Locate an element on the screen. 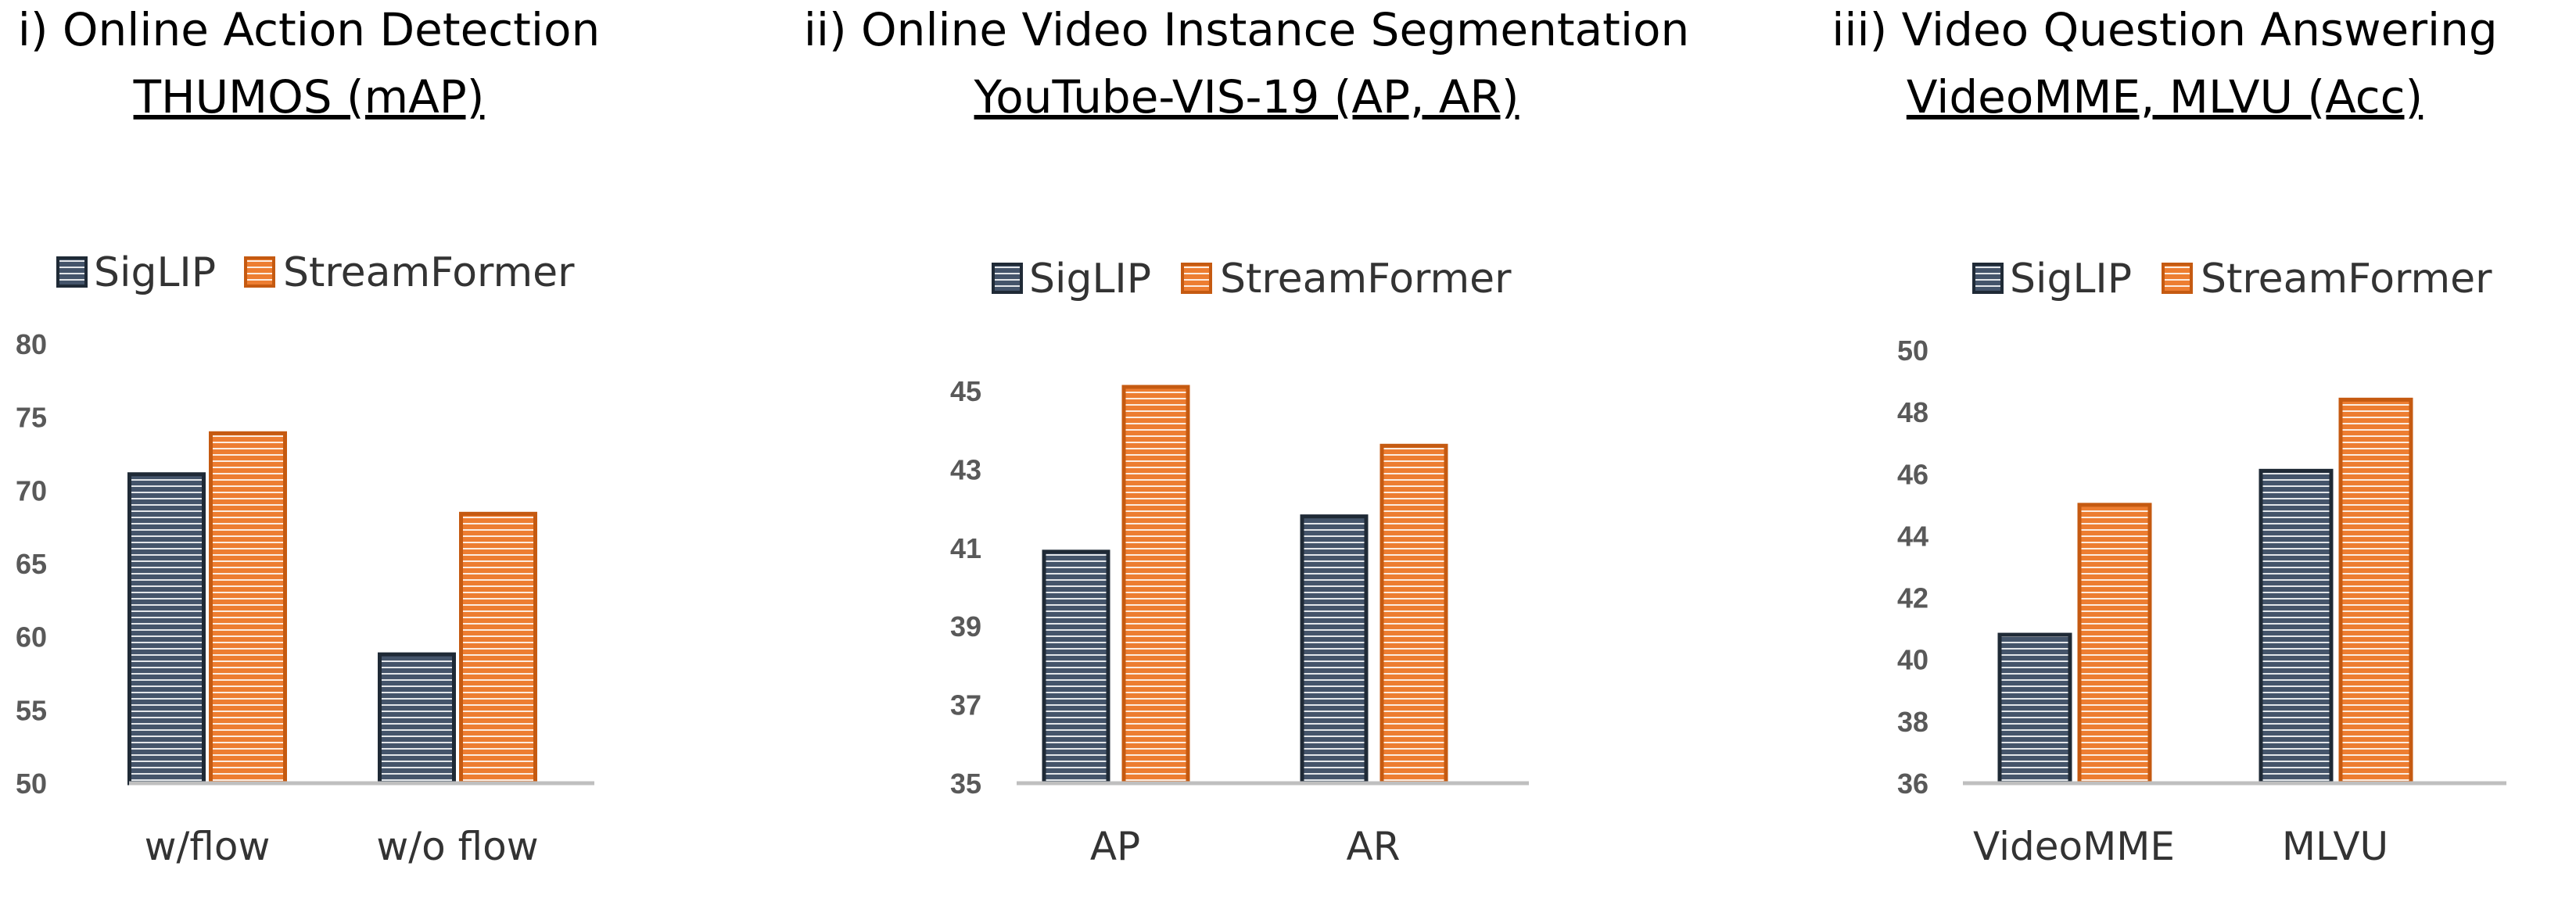 The height and width of the screenshot is (902, 2576). panel3-legend: SigLIP StreamFormer is located at coordinates (2232, 279).